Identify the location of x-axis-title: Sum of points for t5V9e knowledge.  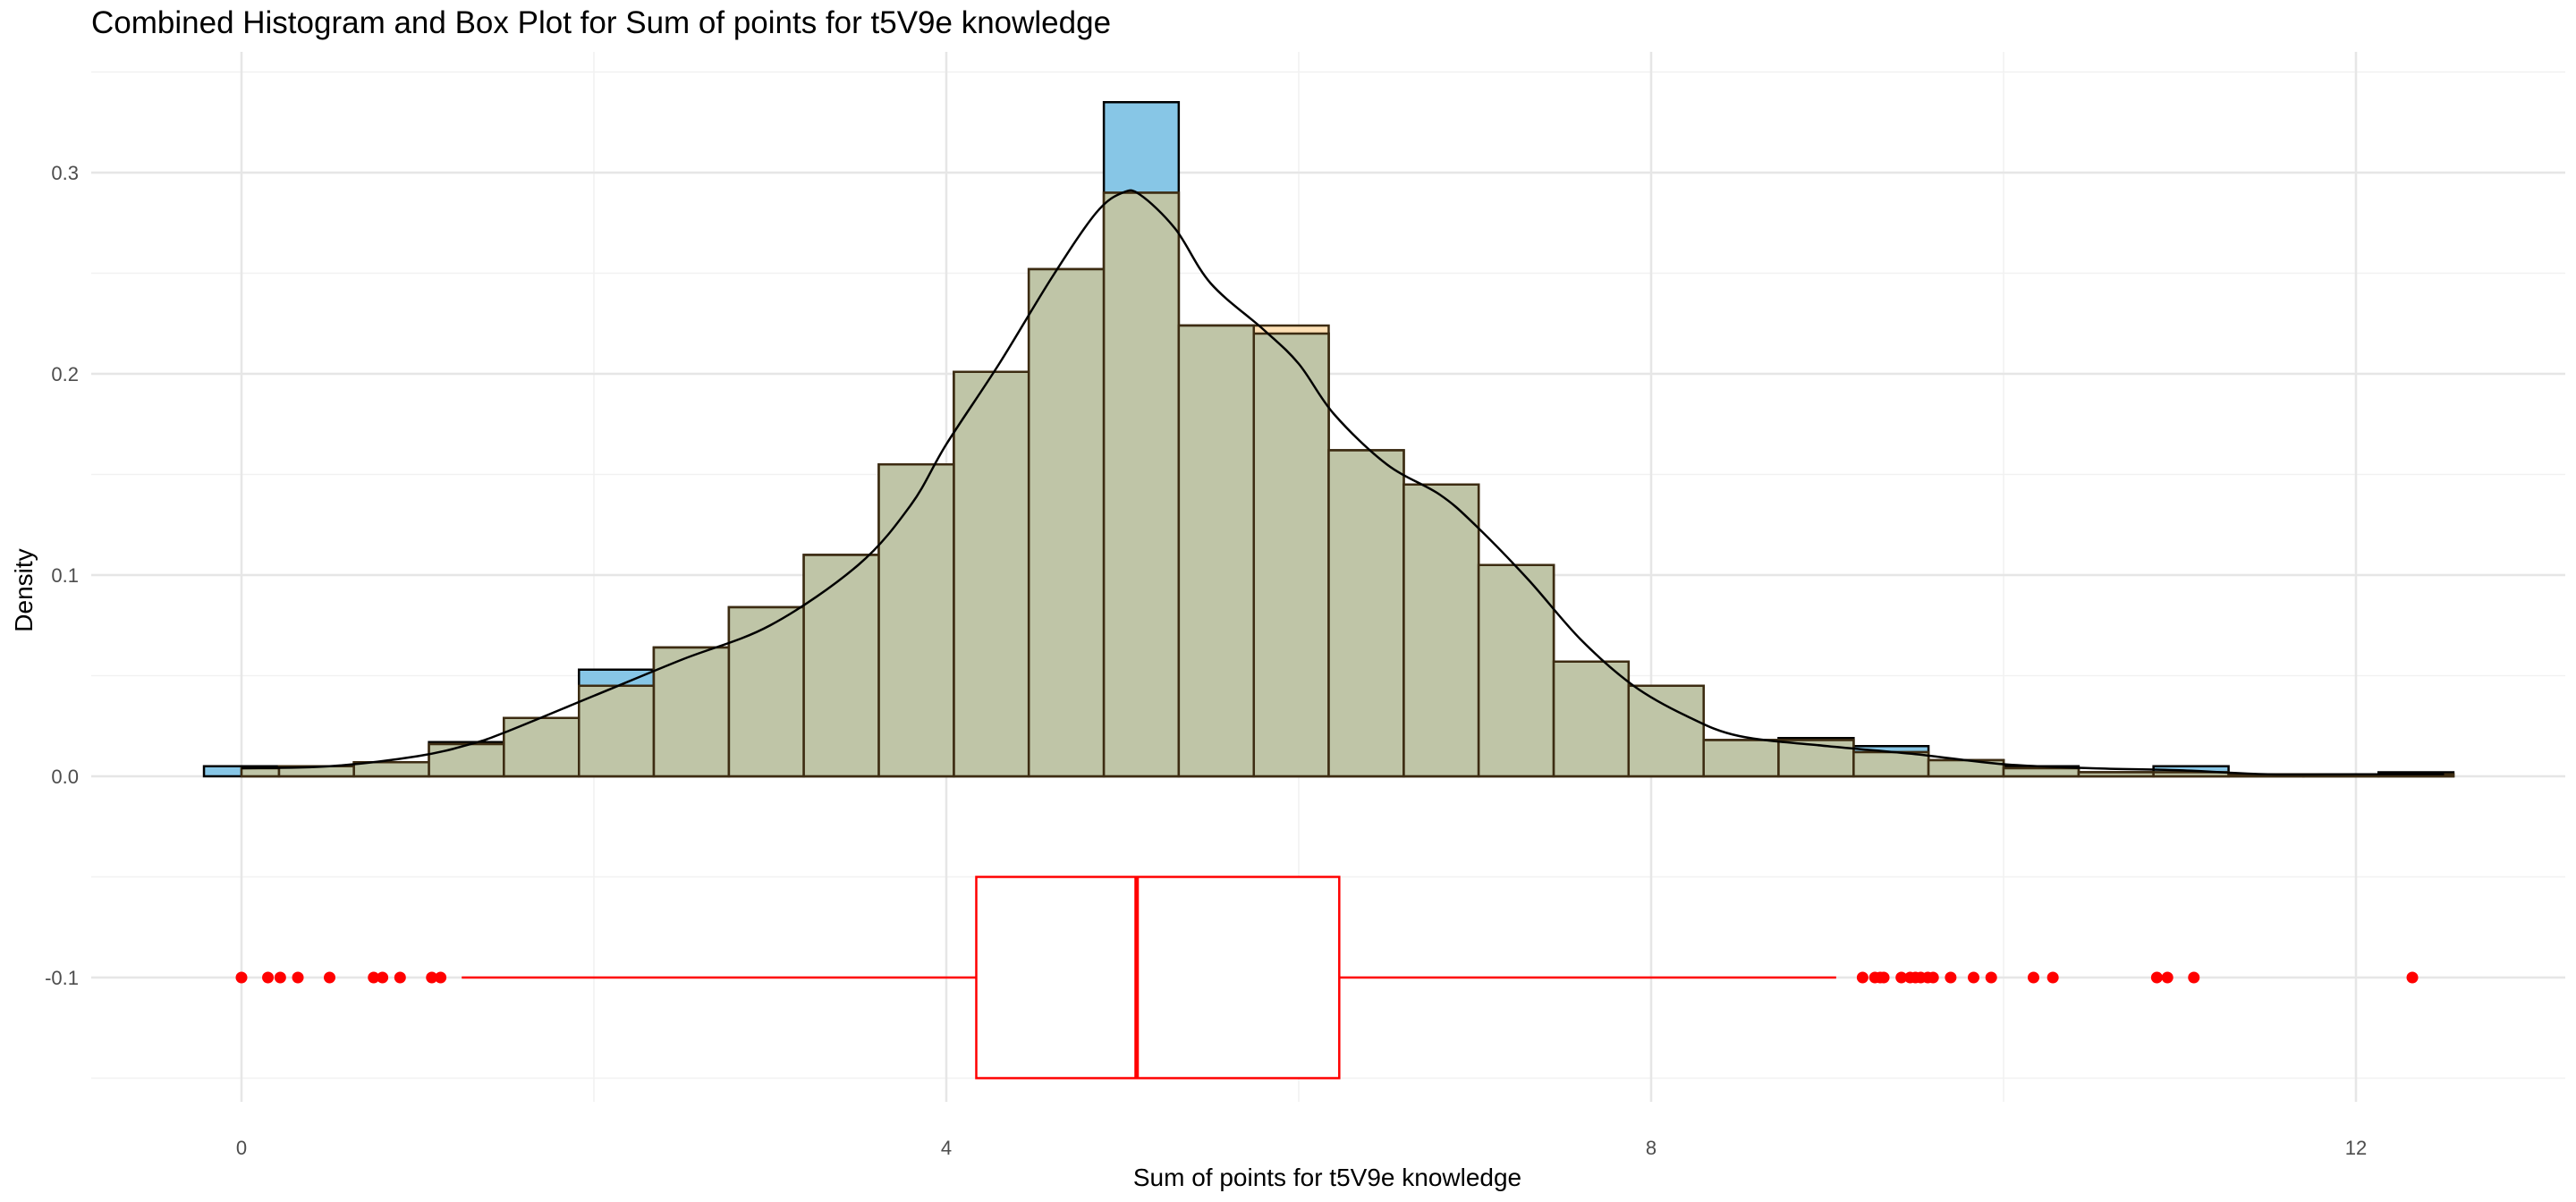
(1327, 1177).